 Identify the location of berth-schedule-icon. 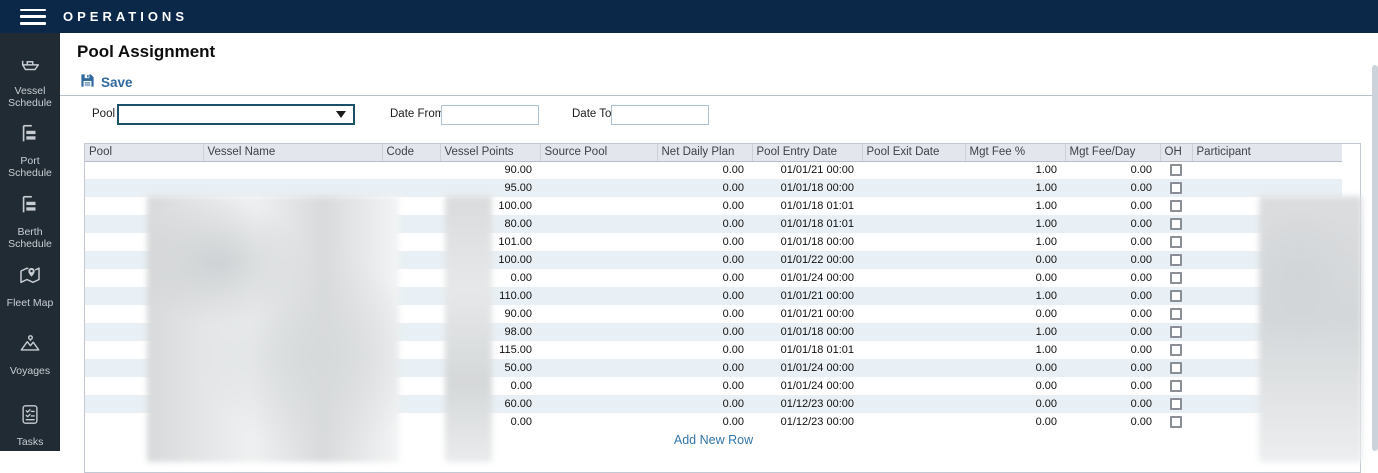
(30, 207).